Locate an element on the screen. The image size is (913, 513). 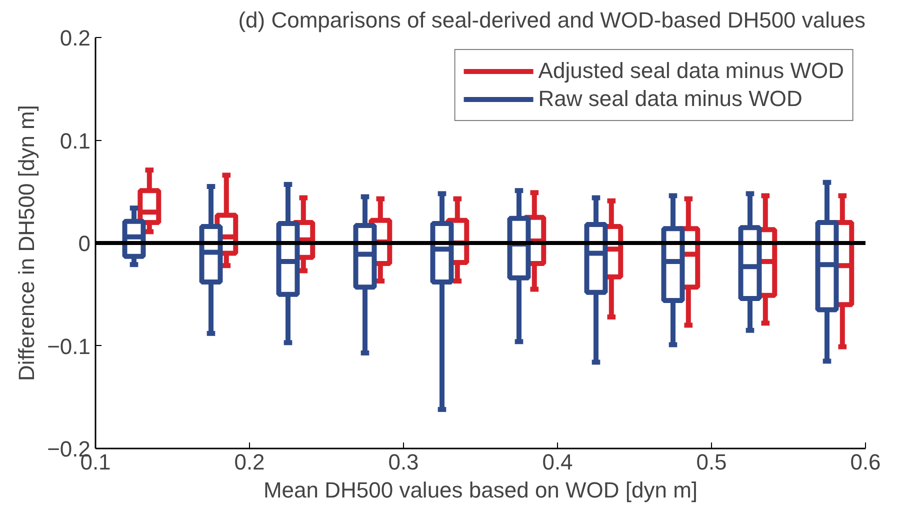
x-tick-label: 0.5 is located at coordinates (711, 462).